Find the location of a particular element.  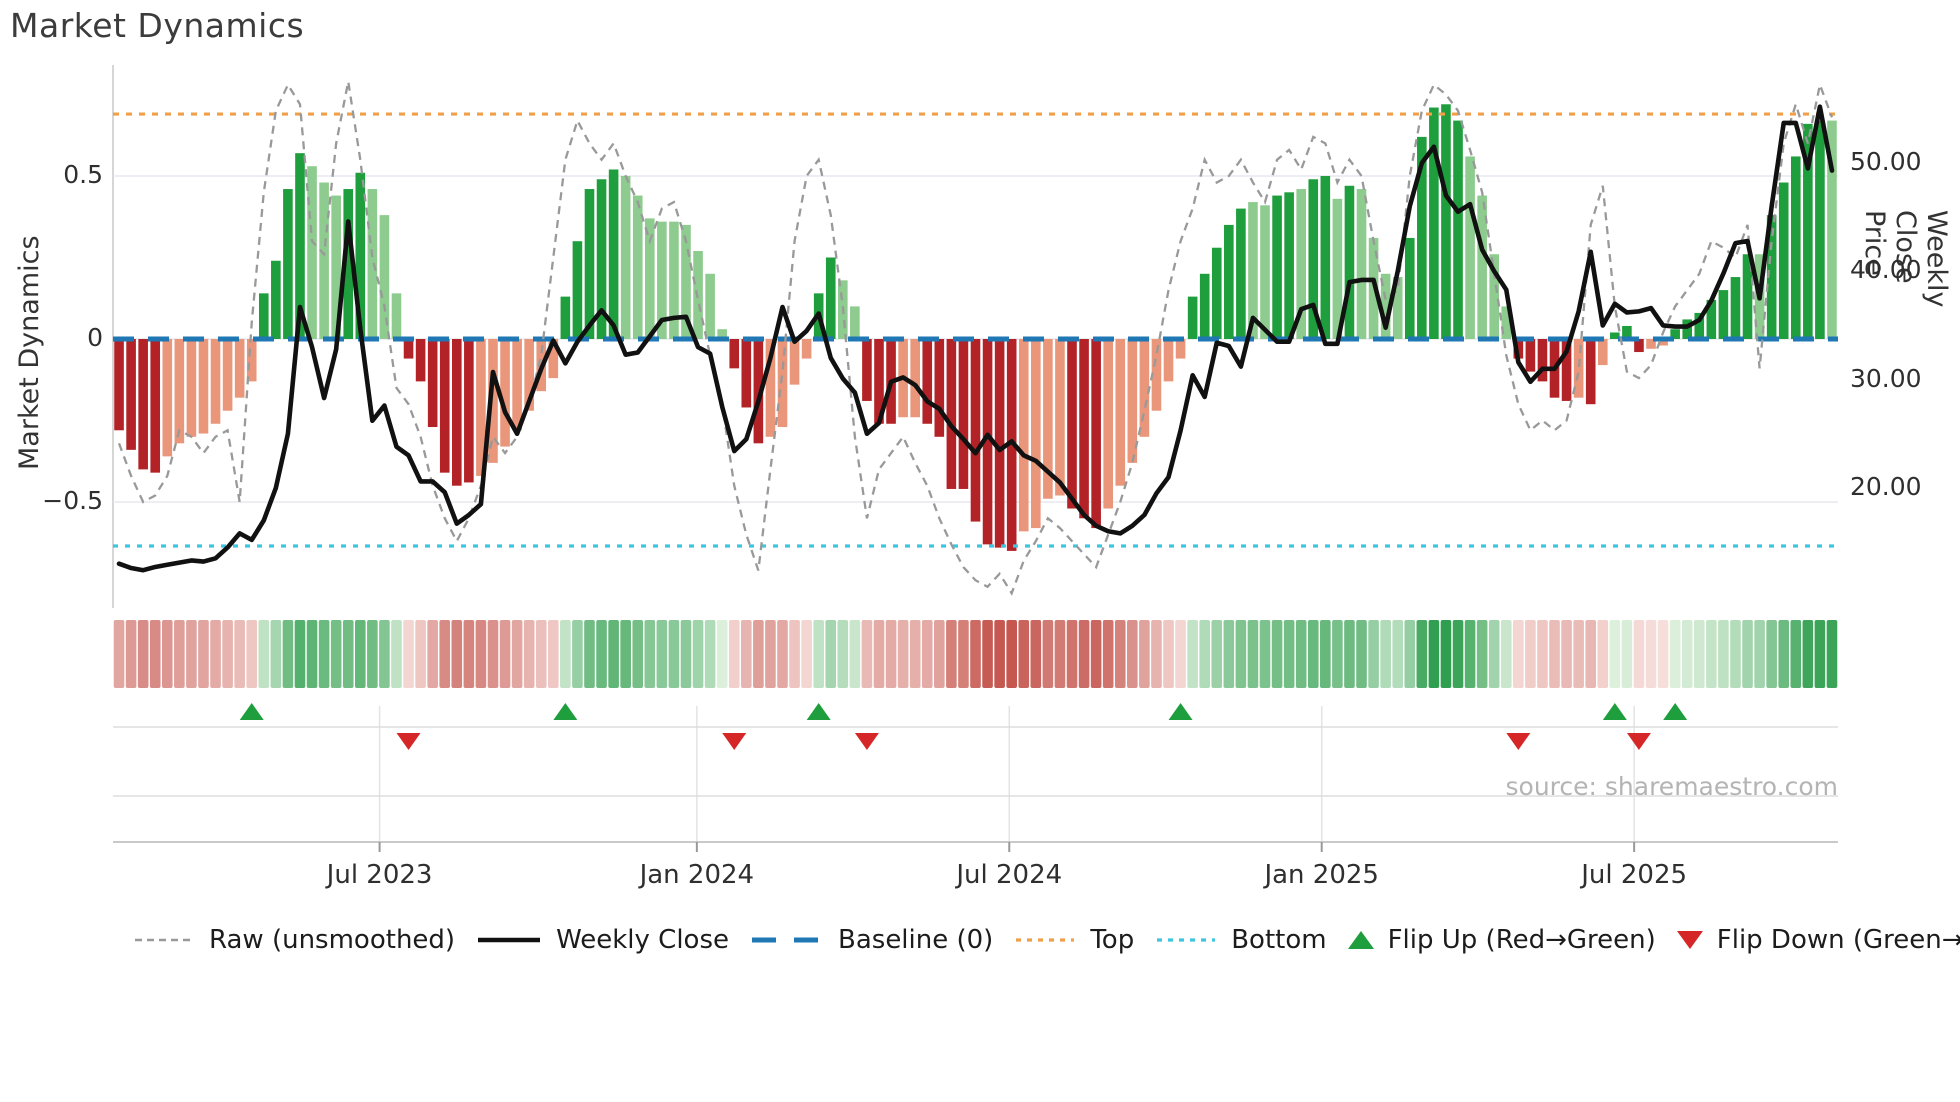

x-axis-tick-label: Jul 2025 is located at coordinates (1634, 875).